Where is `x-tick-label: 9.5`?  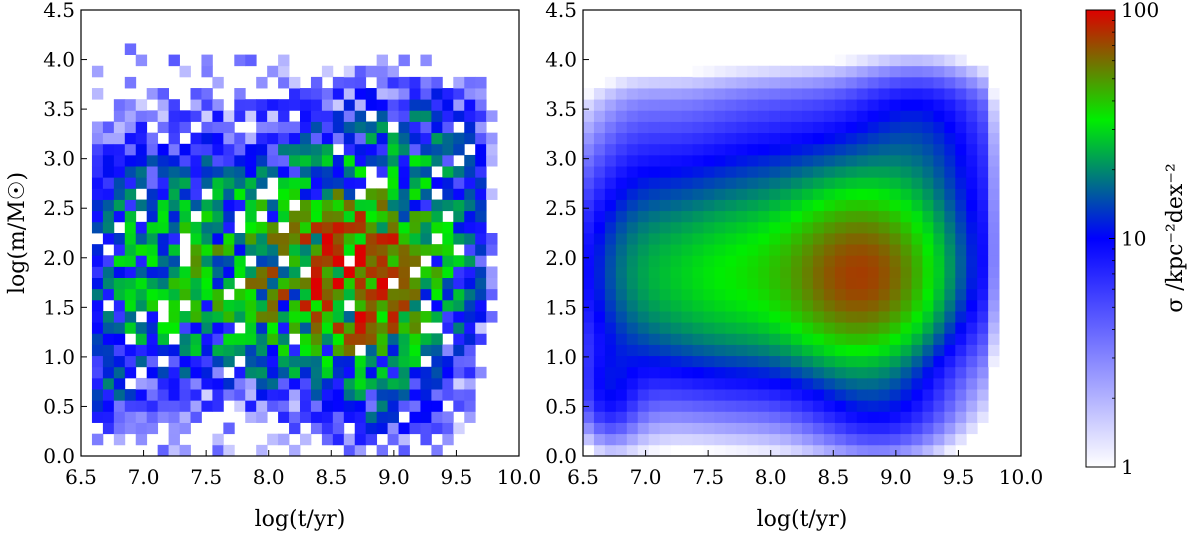
x-tick-label: 9.5 is located at coordinates (457, 477).